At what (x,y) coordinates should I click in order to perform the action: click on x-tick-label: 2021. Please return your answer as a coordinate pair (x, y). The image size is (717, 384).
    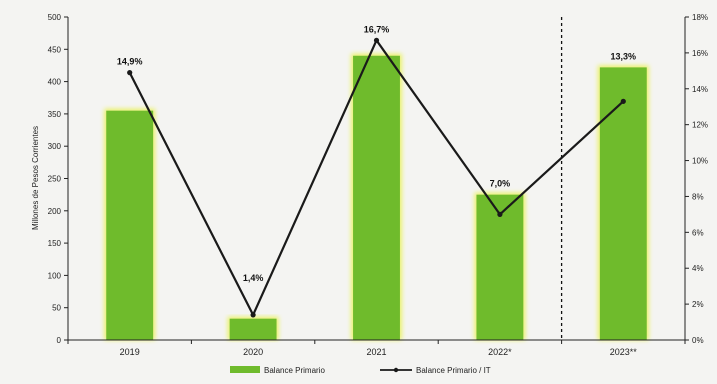
    Looking at the image, I should click on (376, 352).